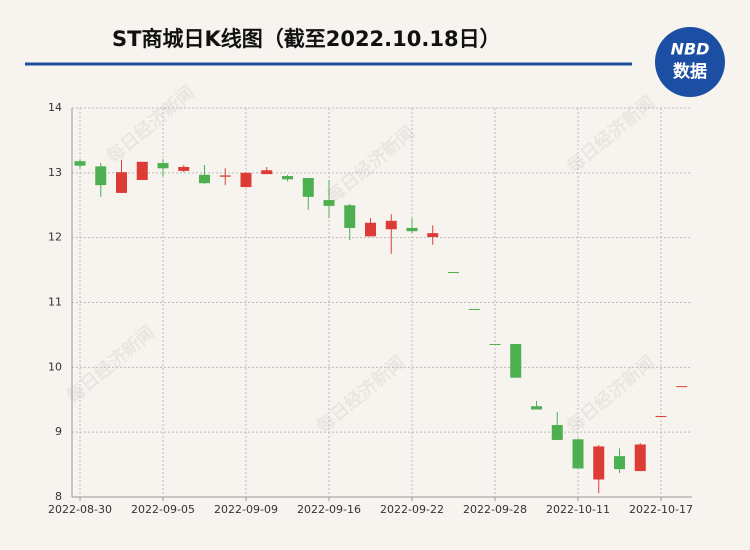 The height and width of the screenshot is (550, 750). I want to click on x-tick-label: 2022-10-11, so click(578, 509).